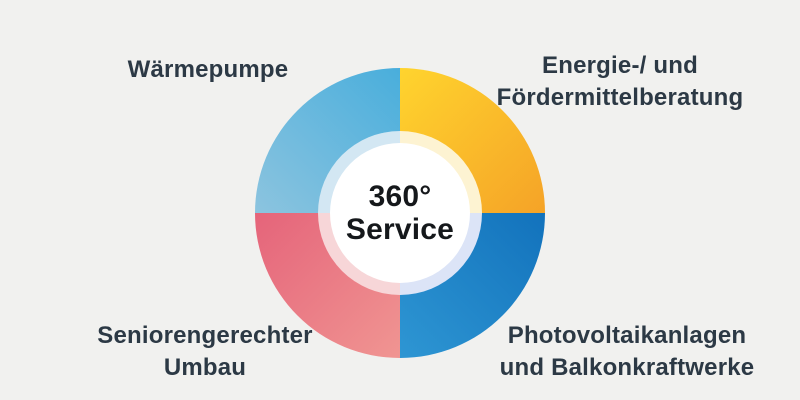  I want to click on label-energie-foerdermittelberatung: Energie-/ und Fördermittelberatung, so click(620, 82).